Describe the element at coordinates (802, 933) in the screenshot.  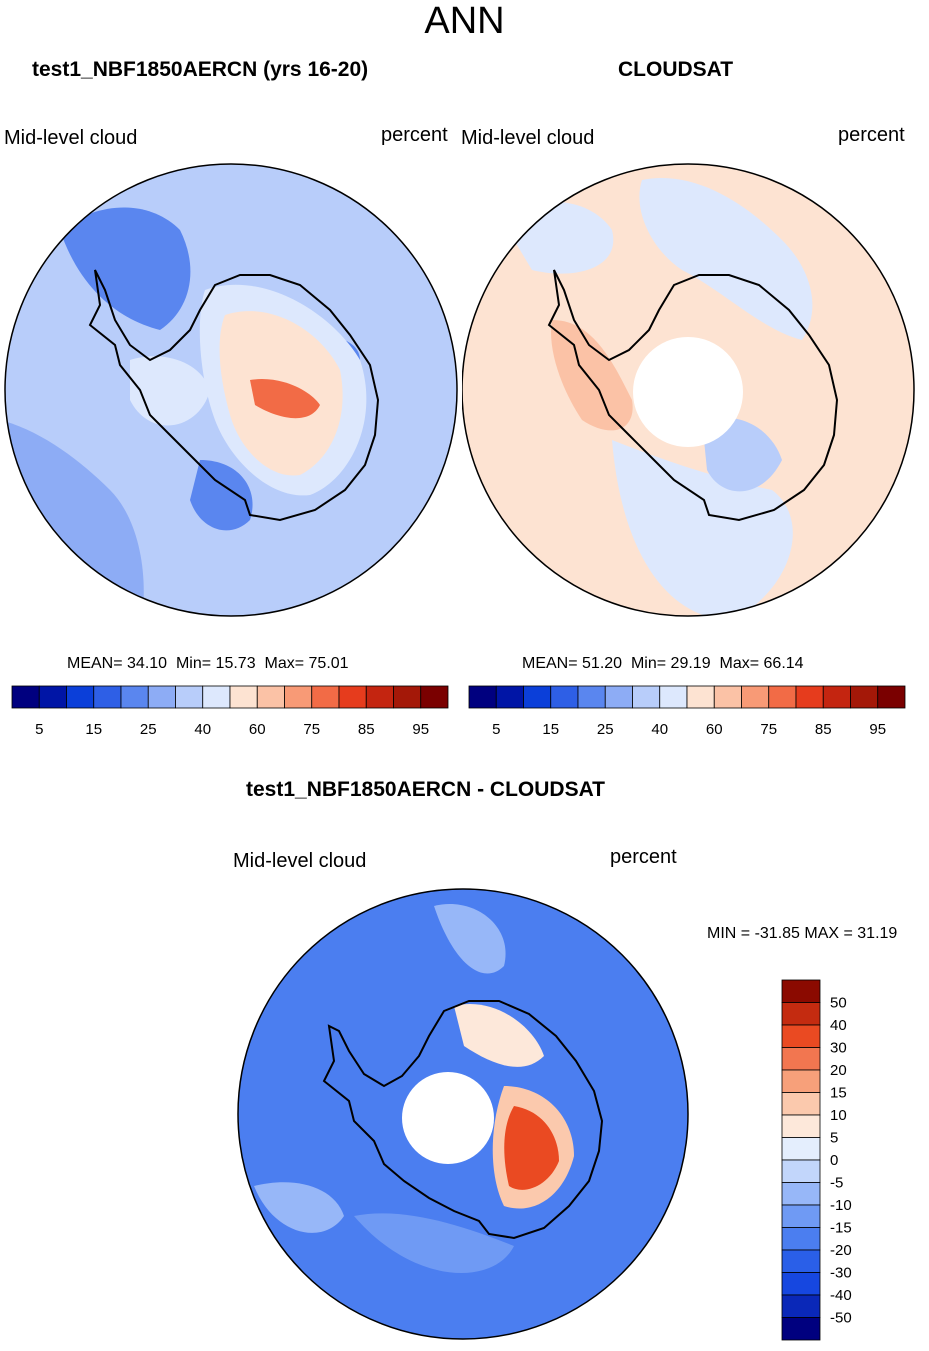
I see `panel3-min-max-stats: MIN = -31.85 MAX = 31.19` at that location.